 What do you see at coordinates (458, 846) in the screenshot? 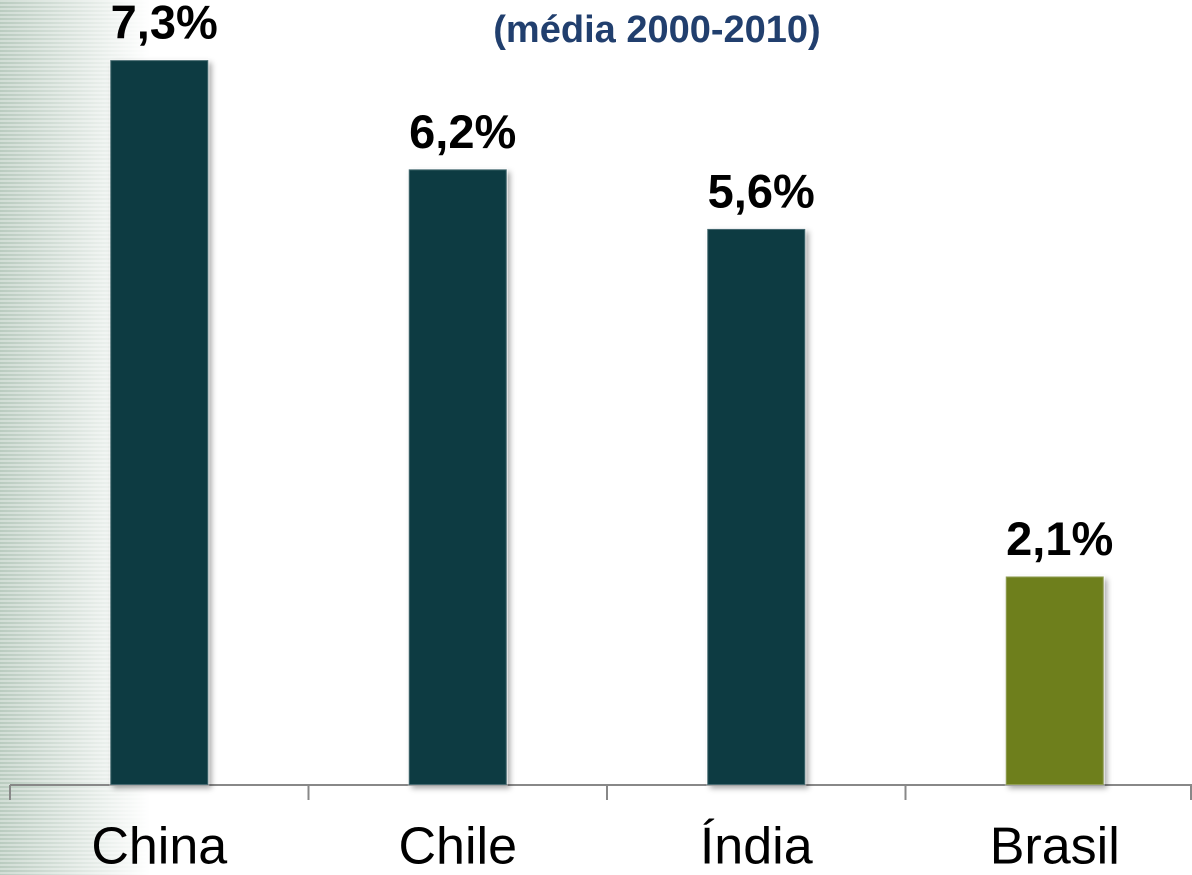
I see `x-tick-label: Chile` at bounding box center [458, 846].